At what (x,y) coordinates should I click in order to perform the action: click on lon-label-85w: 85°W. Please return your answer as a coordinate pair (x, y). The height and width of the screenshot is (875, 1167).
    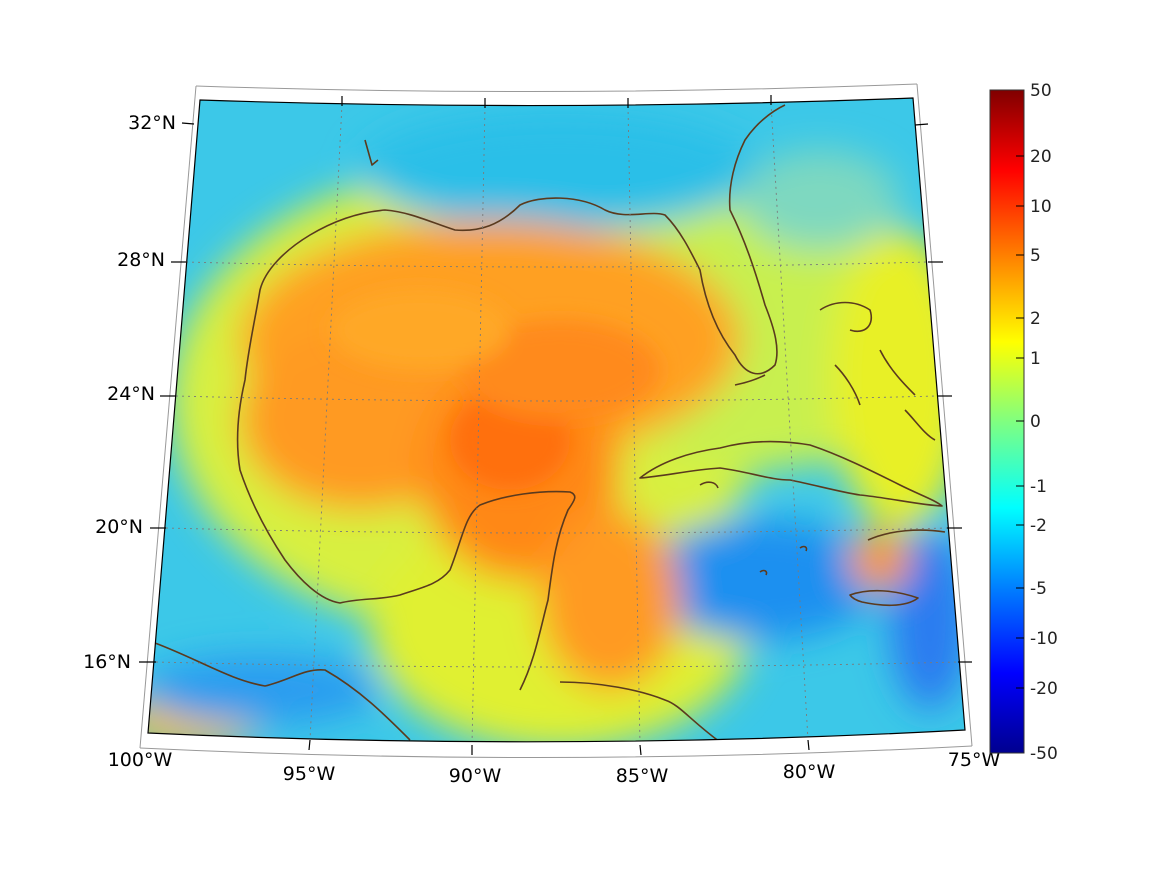
    Looking at the image, I should click on (642, 776).